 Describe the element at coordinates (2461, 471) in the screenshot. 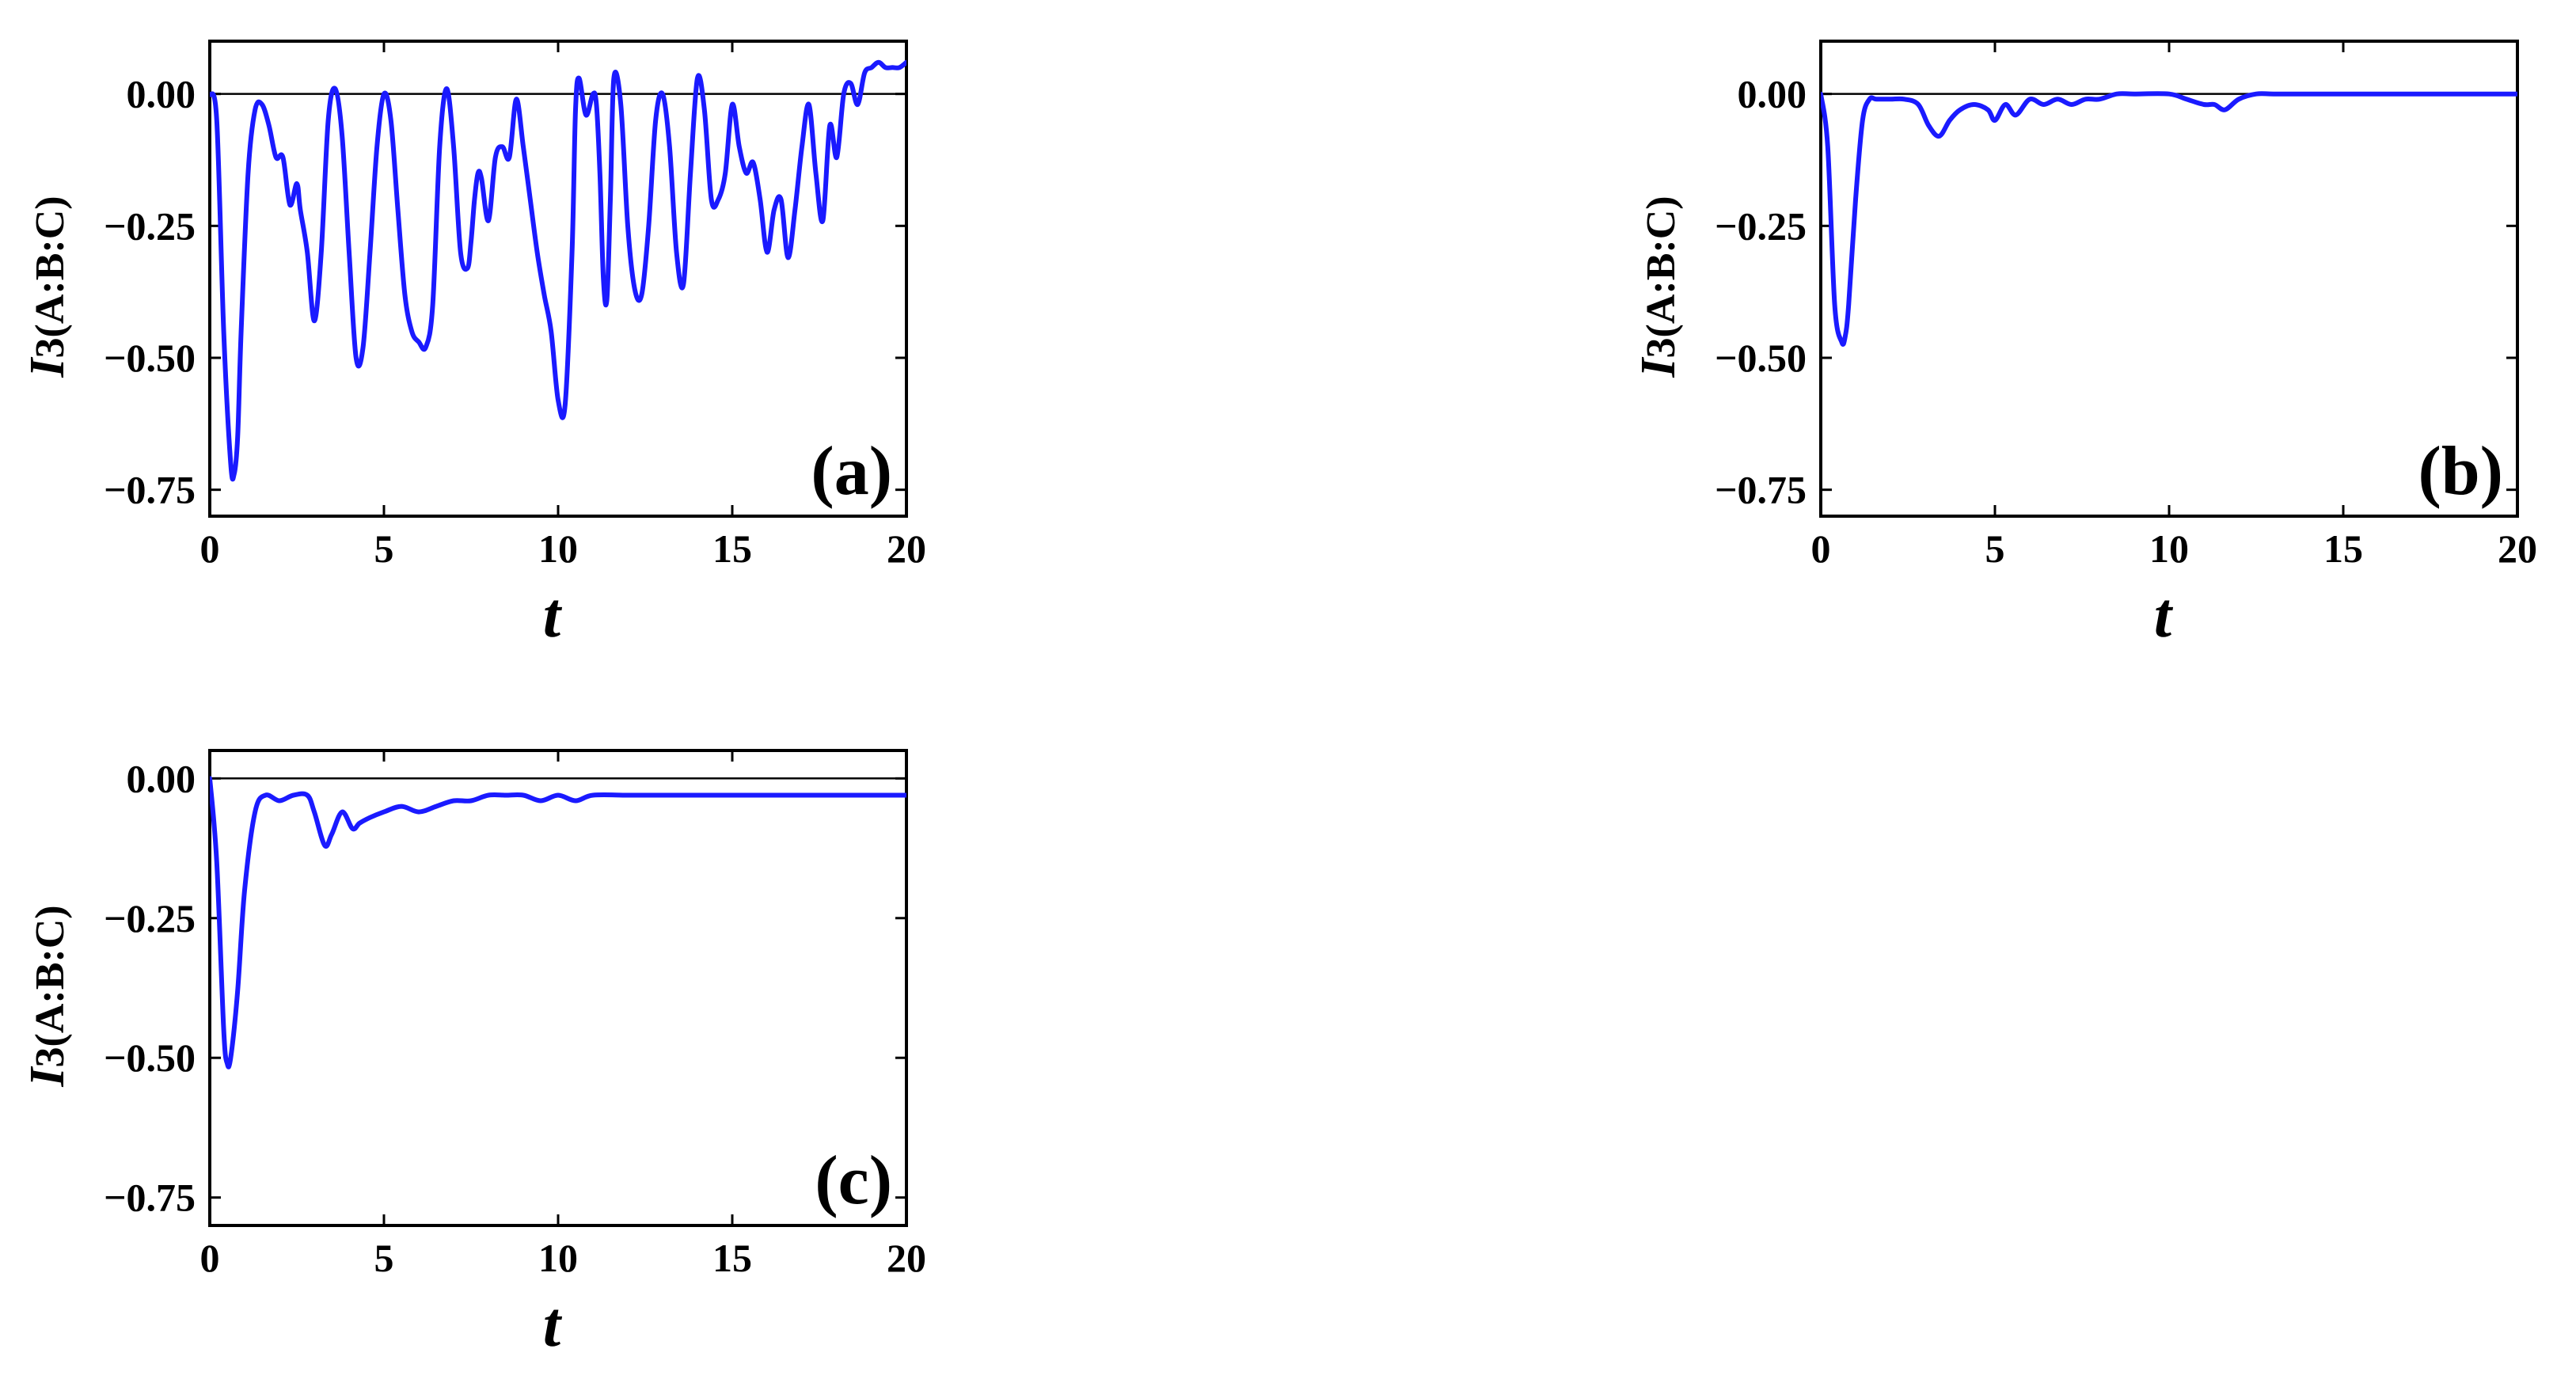

I see `panel-label: (b)` at that location.